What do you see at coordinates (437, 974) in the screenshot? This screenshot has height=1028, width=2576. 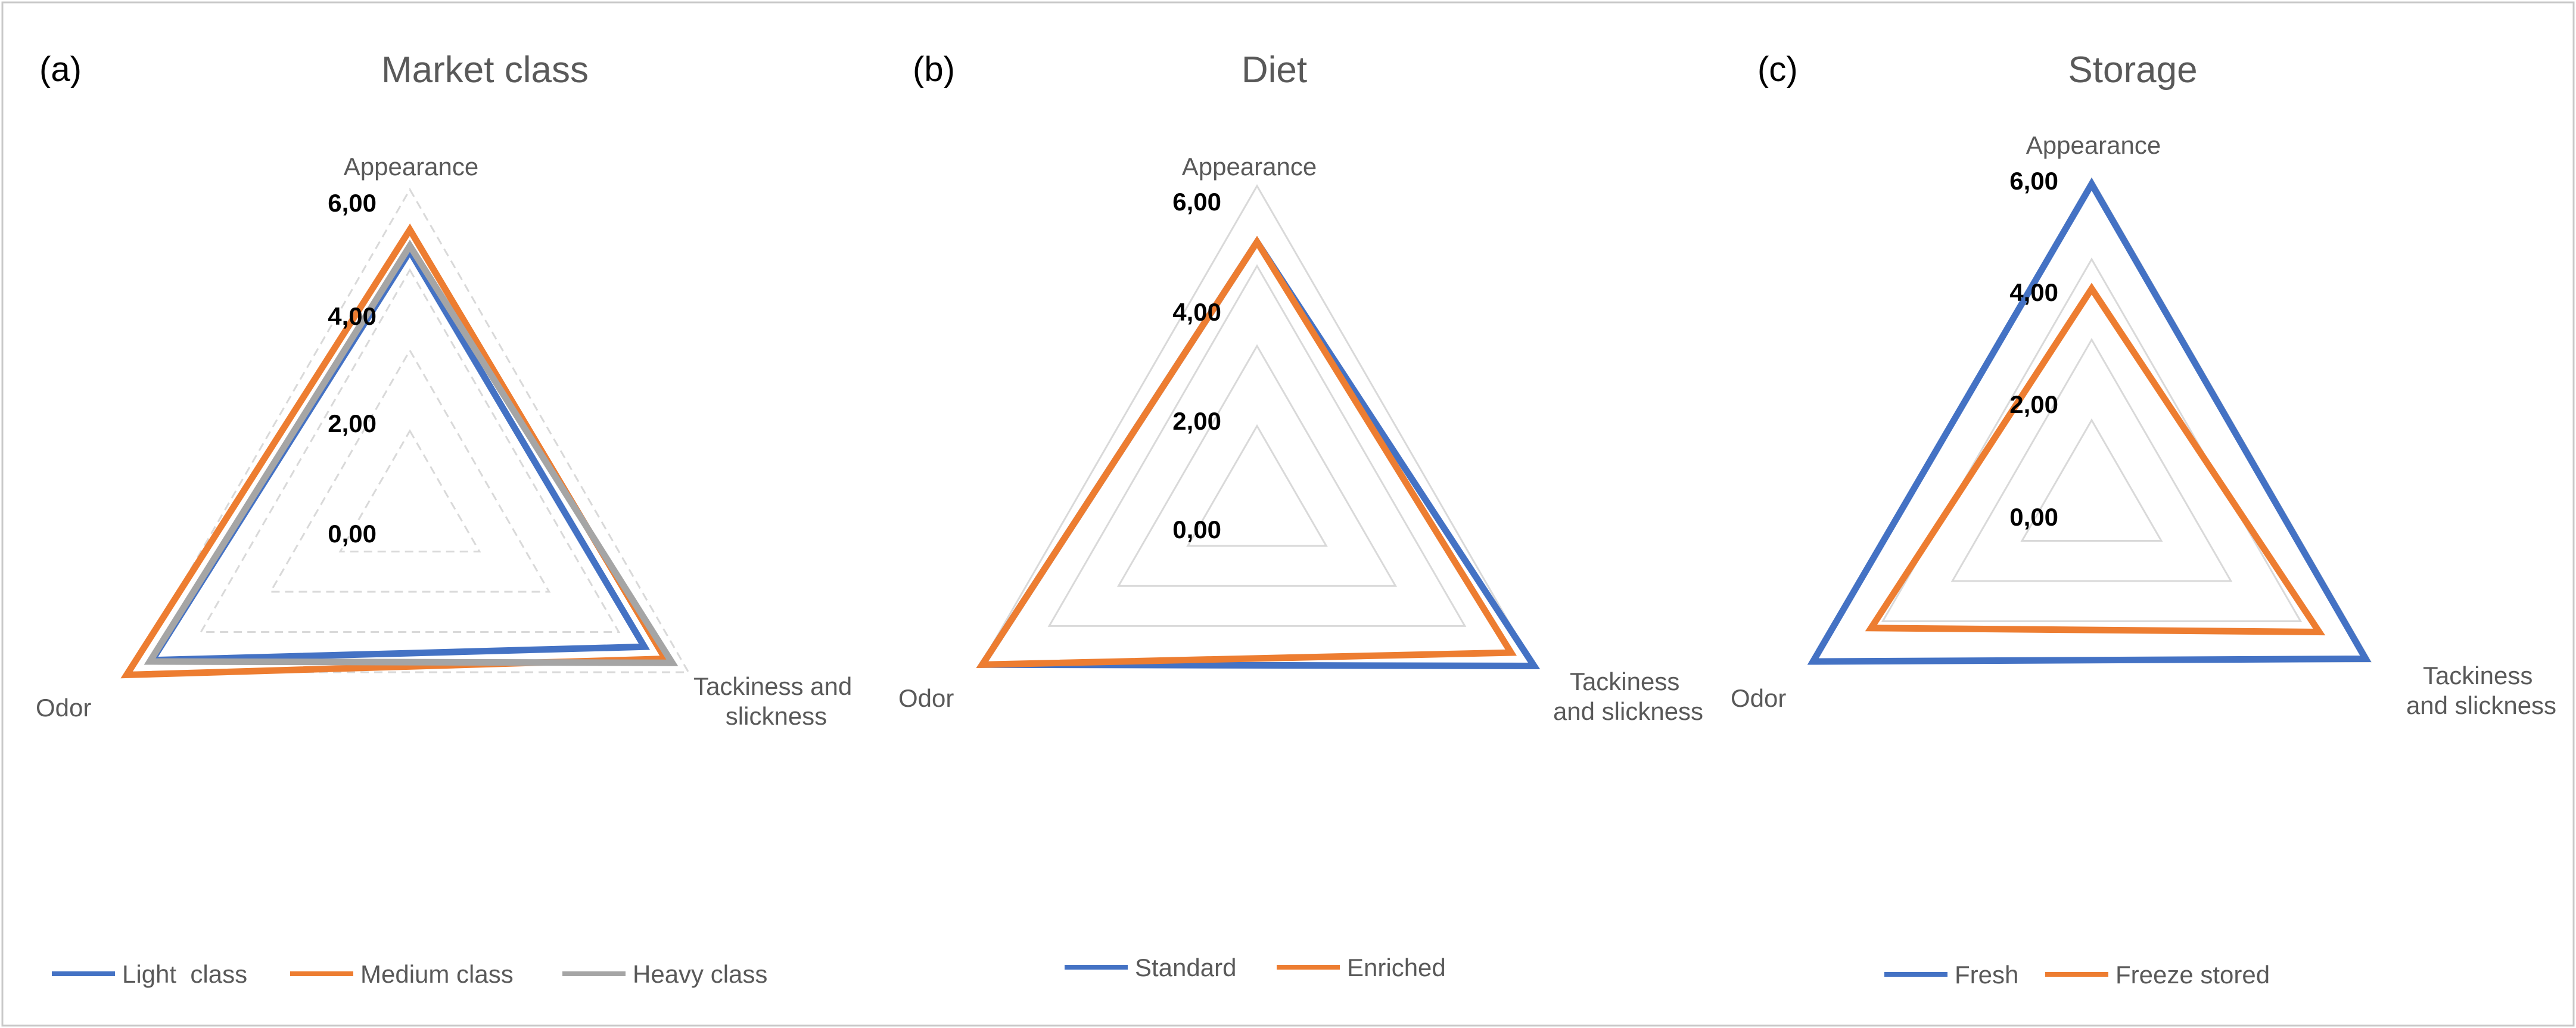 I see `legend-label-medium-class: Medium class` at bounding box center [437, 974].